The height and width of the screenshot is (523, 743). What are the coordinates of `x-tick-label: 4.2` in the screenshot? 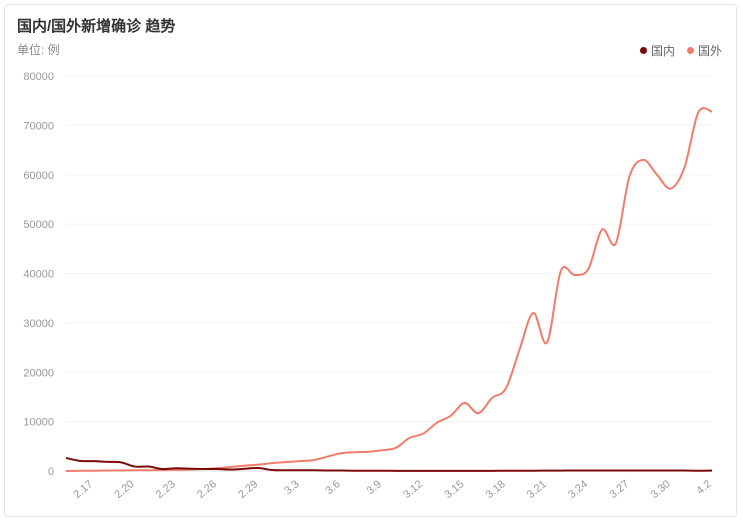 It's located at (703, 487).